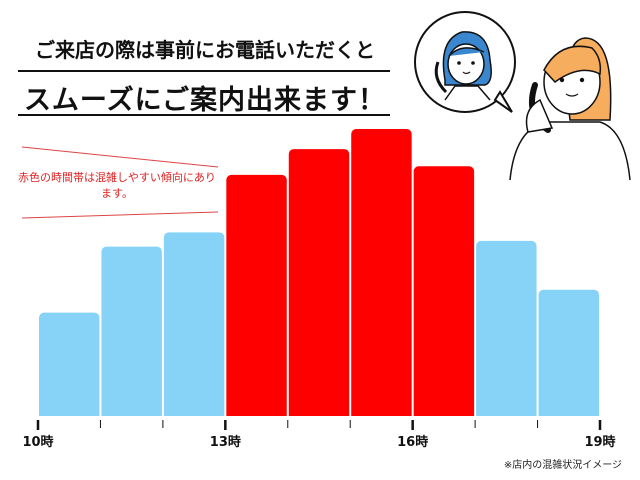 Image resolution: width=640 pixels, height=480 pixels. I want to click on x-tick-label: 19時, so click(599, 442).